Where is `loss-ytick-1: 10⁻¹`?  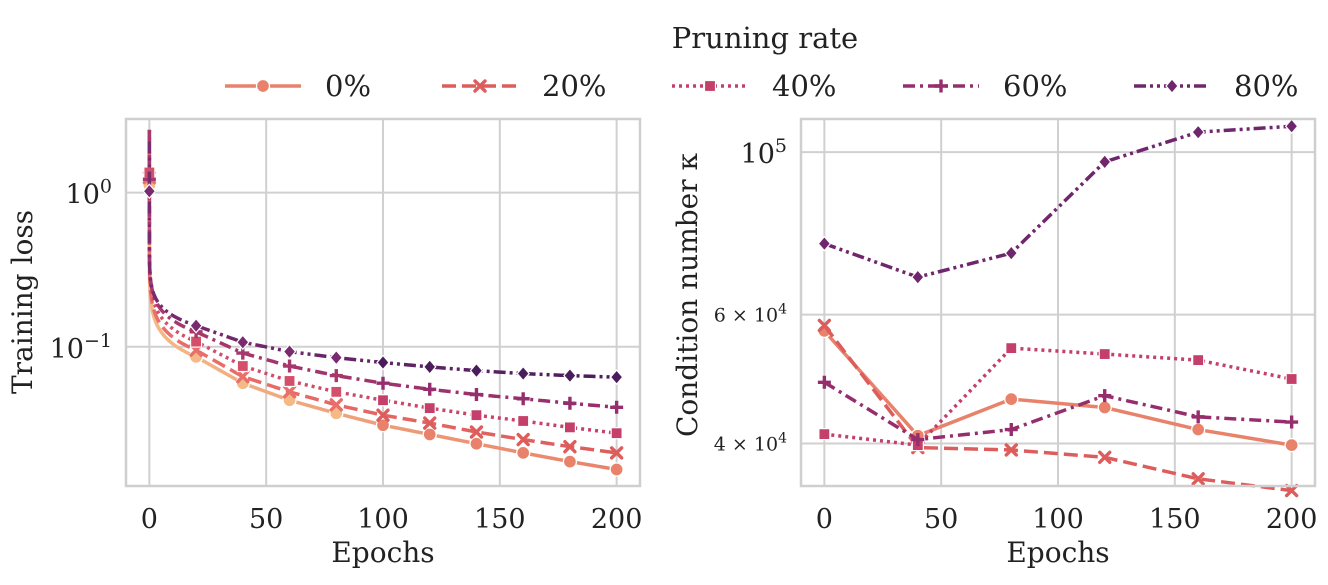
loss-ytick-1: 10⁻¹ is located at coordinates (81, 347).